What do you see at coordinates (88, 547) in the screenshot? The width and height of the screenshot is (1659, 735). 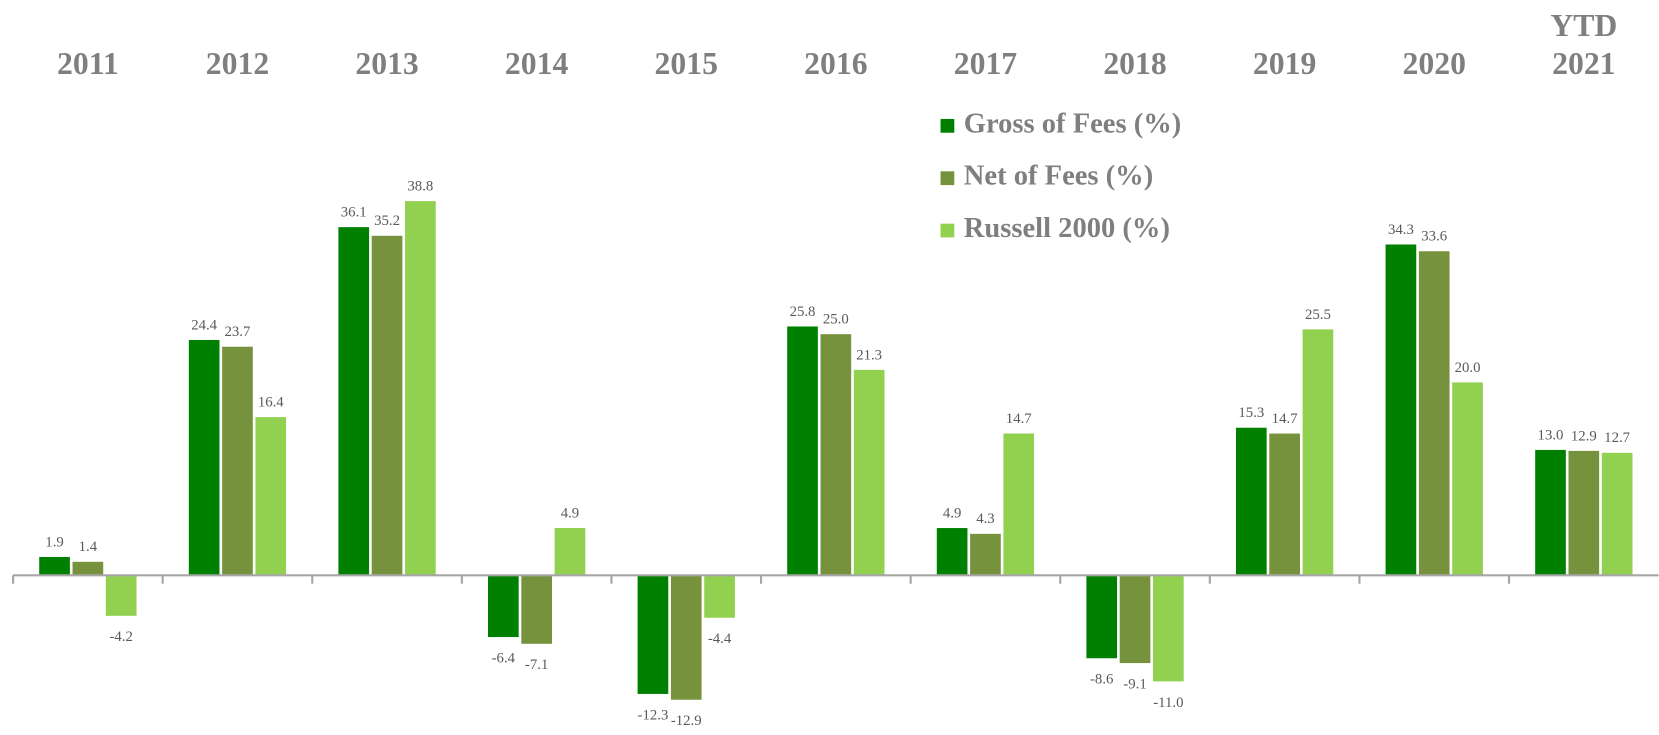 I see `data-label: 1.4` at bounding box center [88, 547].